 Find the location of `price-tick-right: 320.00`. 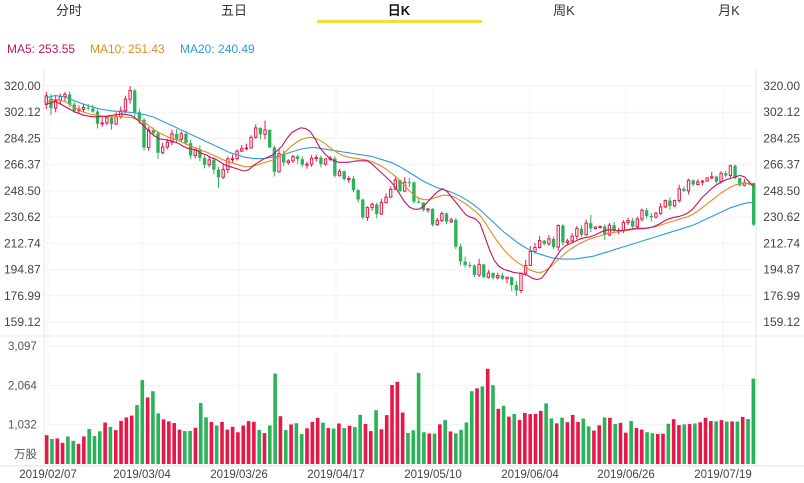

price-tick-right: 320.00 is located at coordinates (781, 86).